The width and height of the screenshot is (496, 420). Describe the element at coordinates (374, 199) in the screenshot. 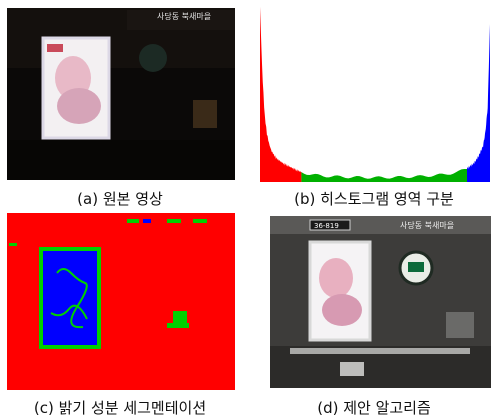

I see `caption-b: (b) 히스토그램 영역 구분` at that location.